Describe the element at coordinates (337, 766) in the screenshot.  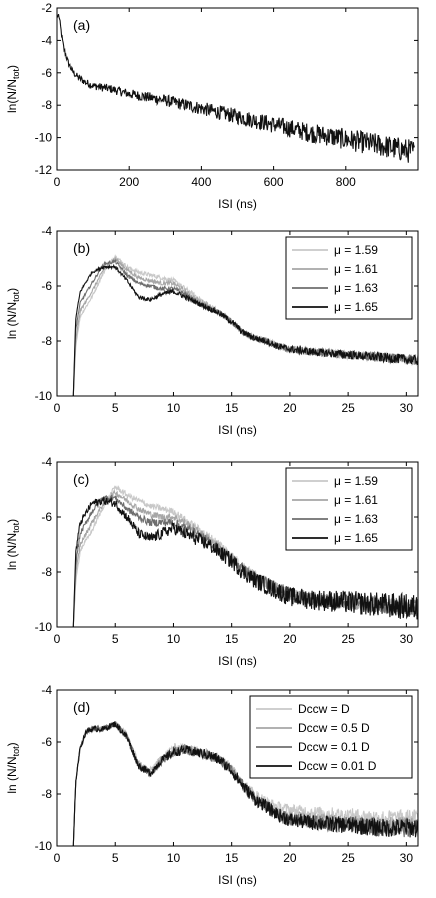
I see `legend-entry: Dccw = 0.01 D` at that location.